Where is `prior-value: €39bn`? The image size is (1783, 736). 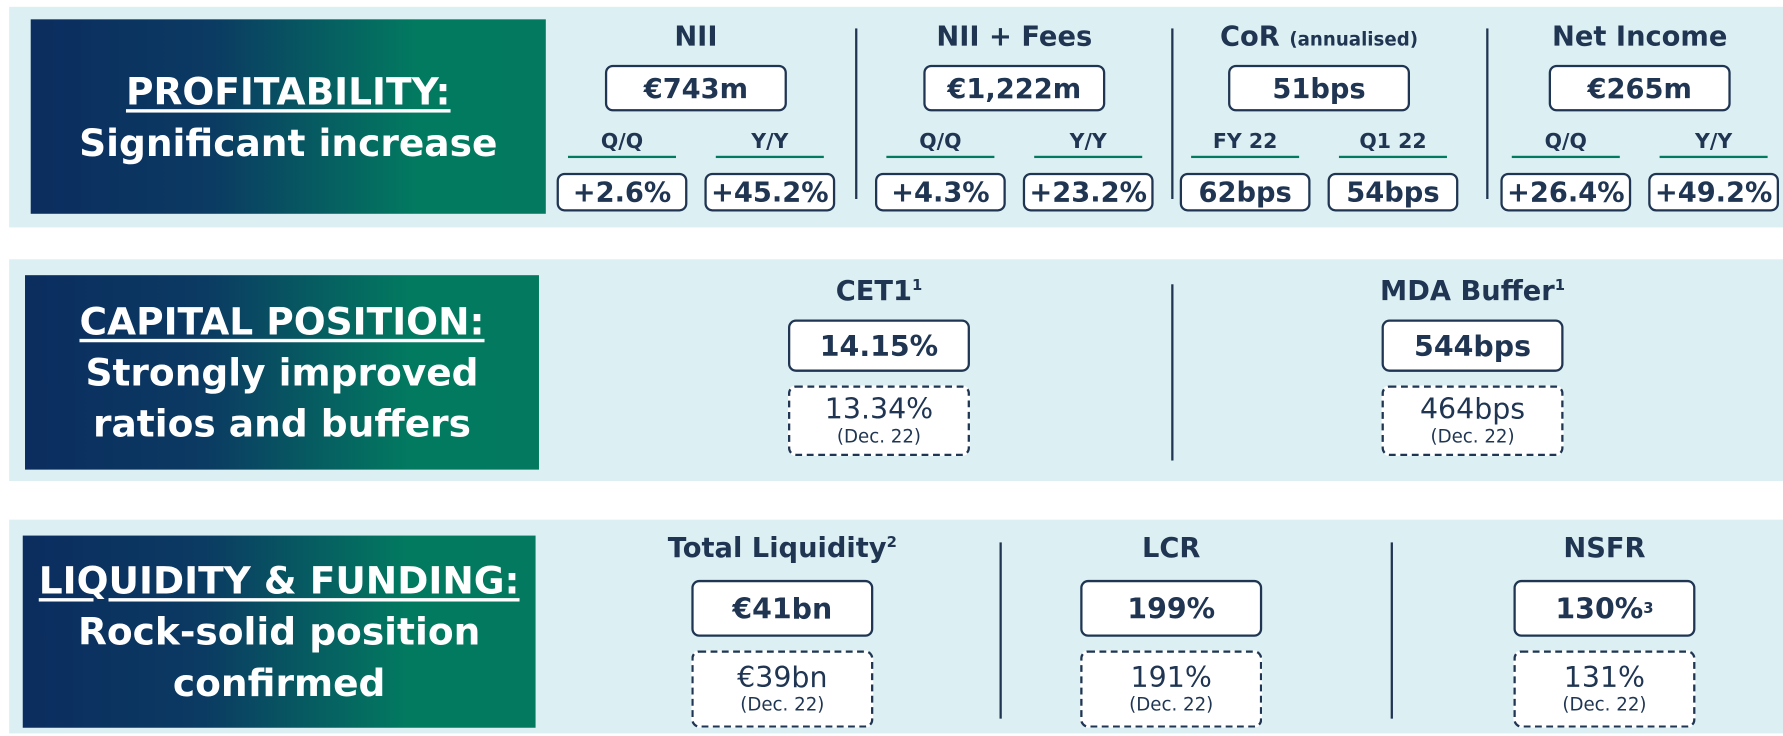 prior-value: €39bn is located at coordinates (782, 677).